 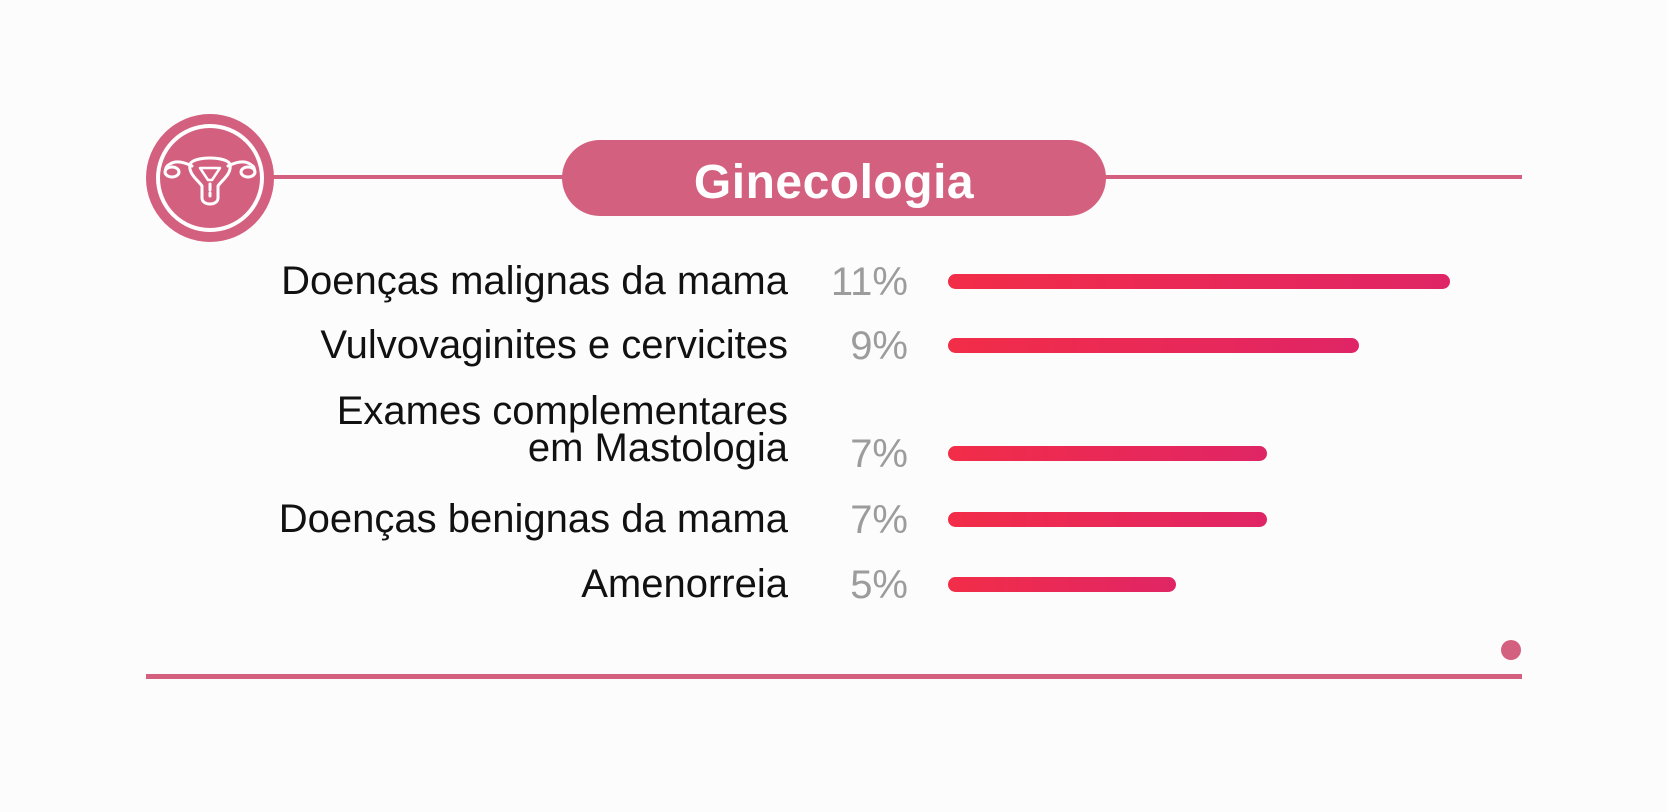 I want to click on value-label: 11%, so click(x=869, y=282).